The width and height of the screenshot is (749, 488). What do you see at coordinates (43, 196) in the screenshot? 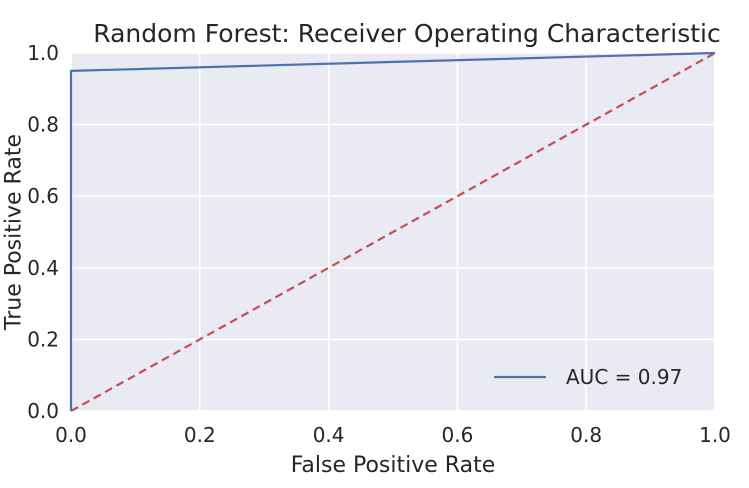
I see `y-tick-label: 0.6` at bounding box center [43, 196].